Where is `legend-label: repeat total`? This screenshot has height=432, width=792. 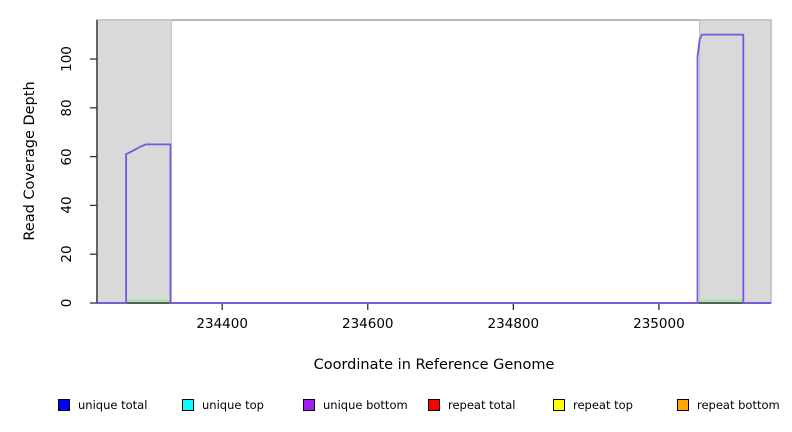 legend-label: repeat total is located at coordinates (482, 405).